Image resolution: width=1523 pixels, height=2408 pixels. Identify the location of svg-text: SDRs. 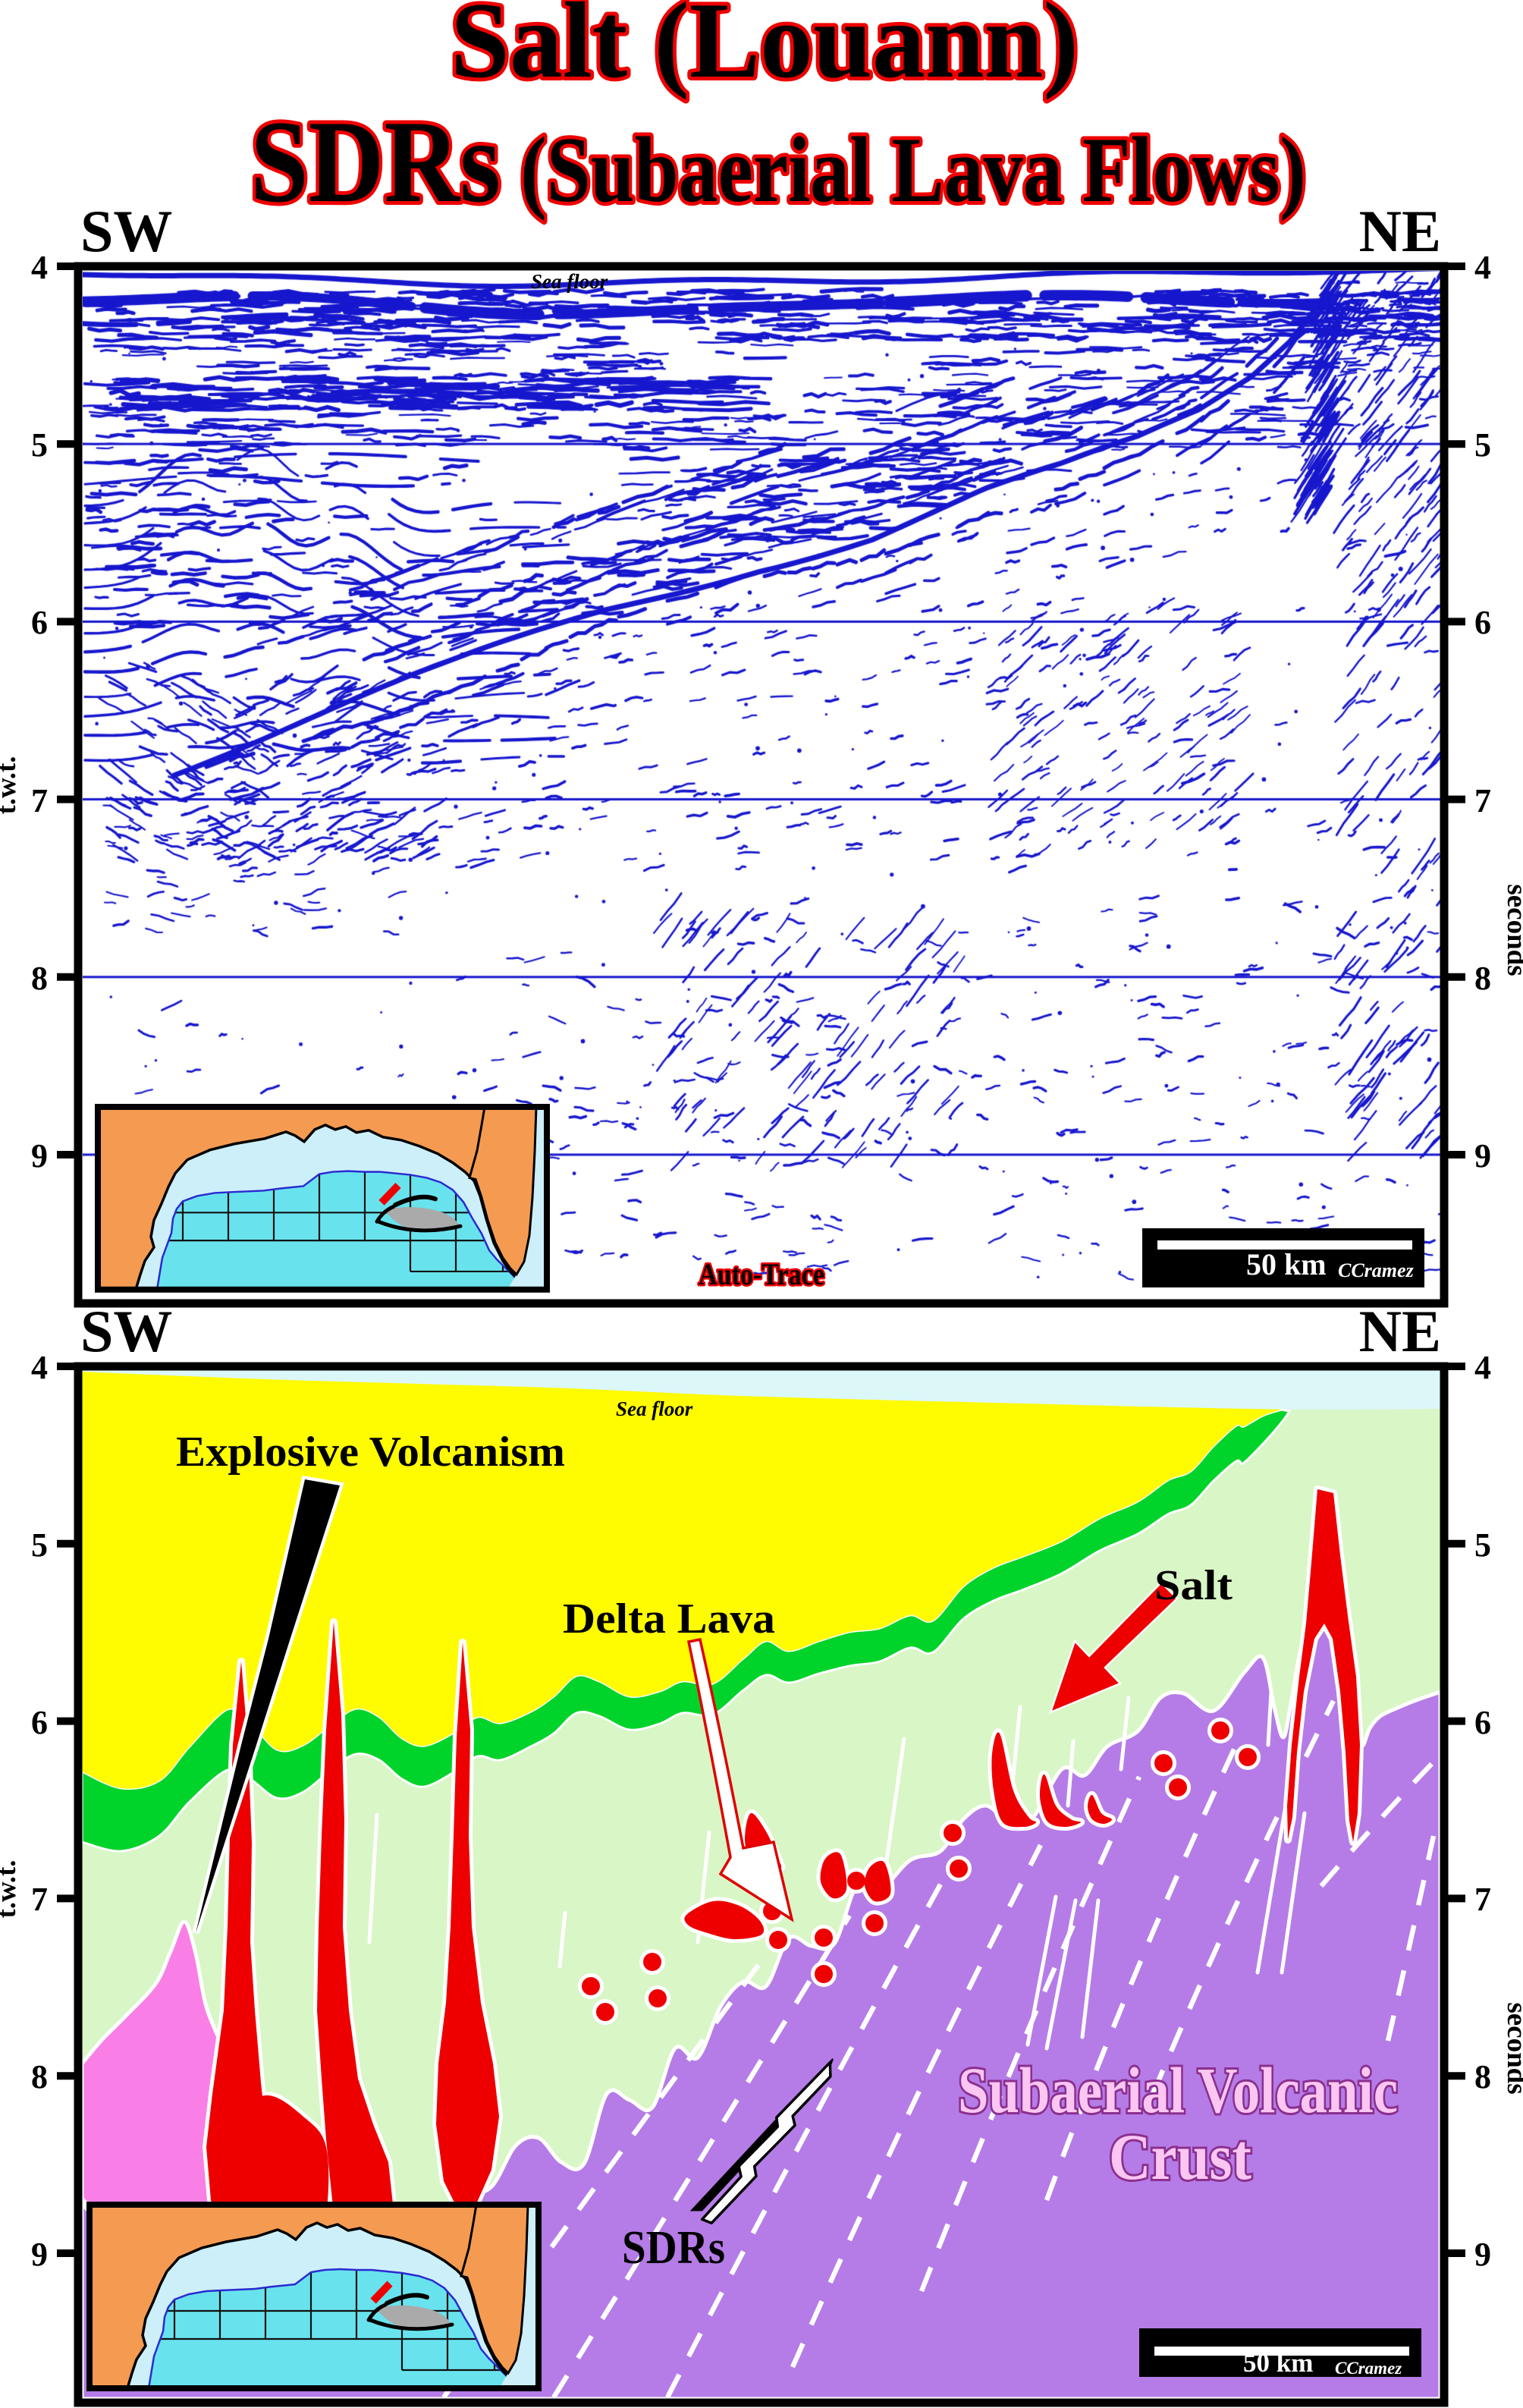
(673, 2248).